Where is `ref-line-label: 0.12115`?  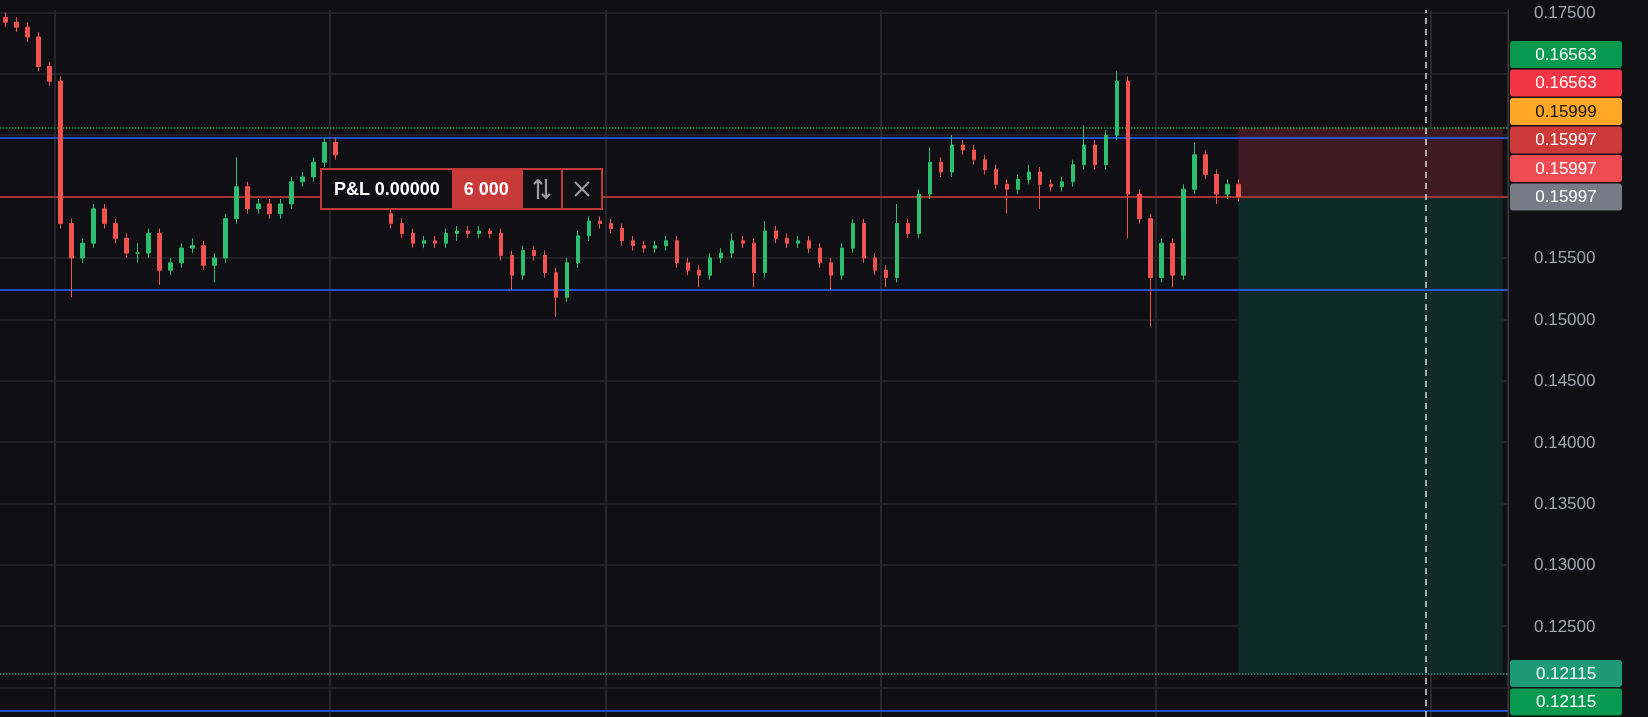
ref-line-label: 0.12115 is located at coordinates (1566, 673).